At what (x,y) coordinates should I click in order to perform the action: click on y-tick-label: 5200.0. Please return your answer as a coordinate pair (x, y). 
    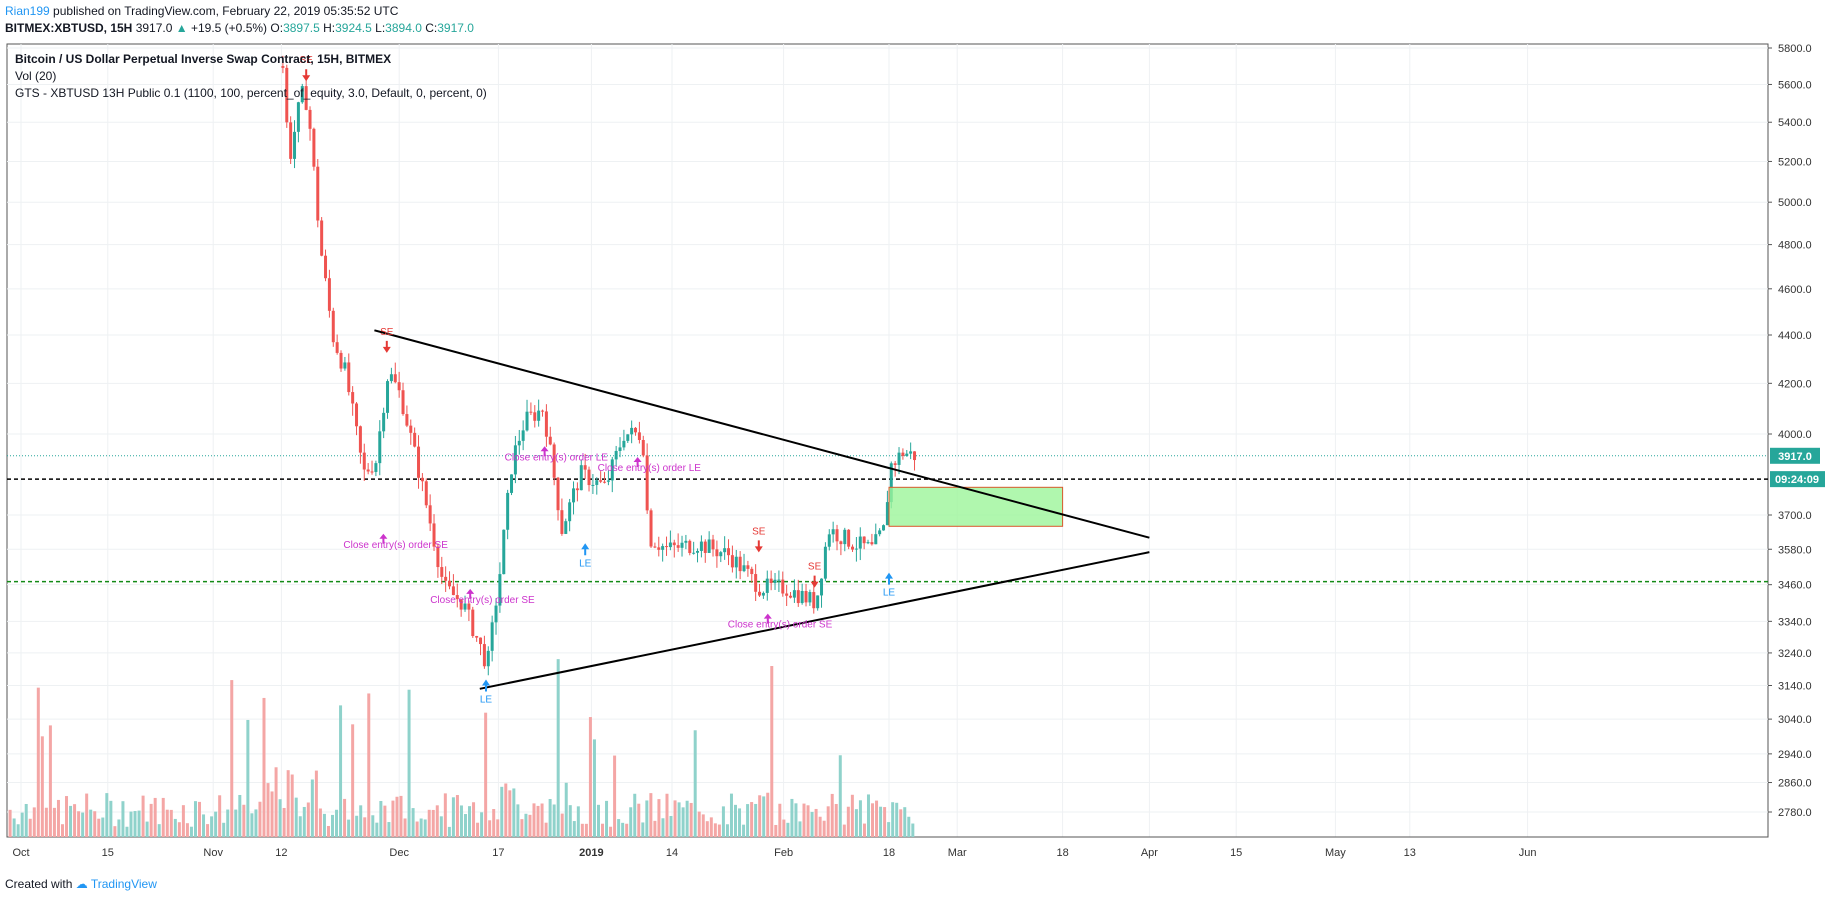
    Looking at the image, I should click on (1795, 162).